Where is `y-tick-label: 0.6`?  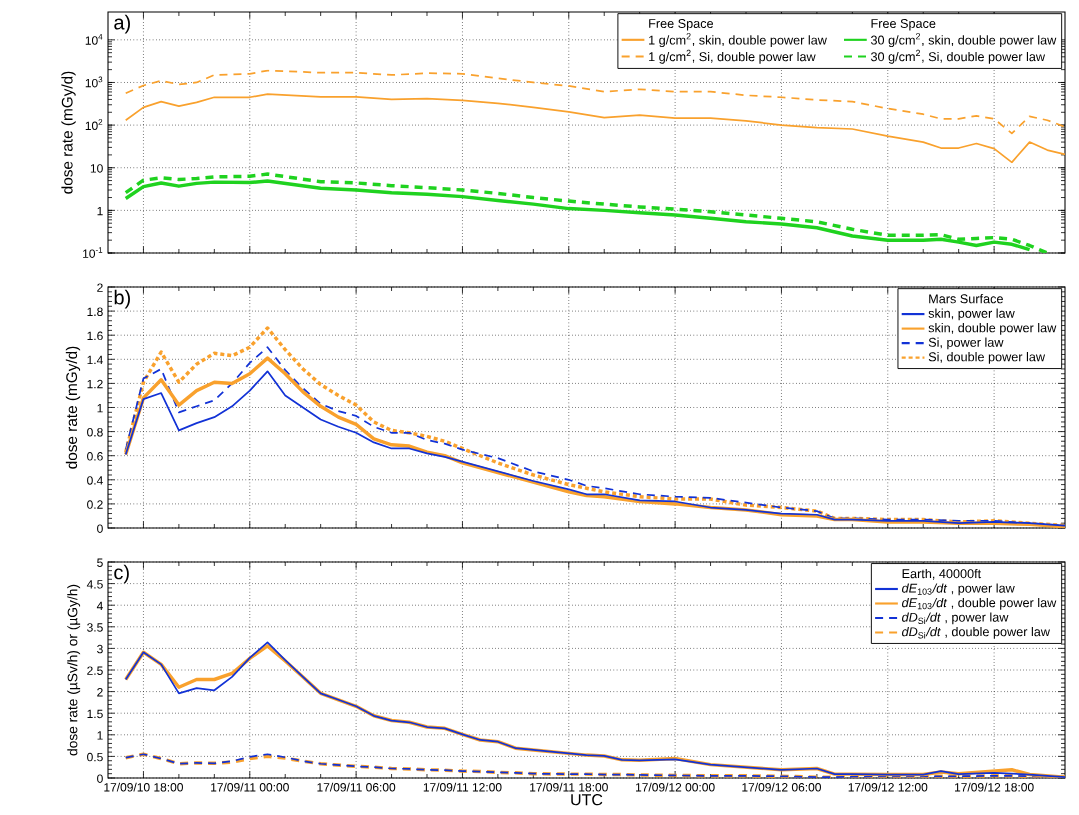
y-tick-label: 0.6 is located at coordinates (95, 456).